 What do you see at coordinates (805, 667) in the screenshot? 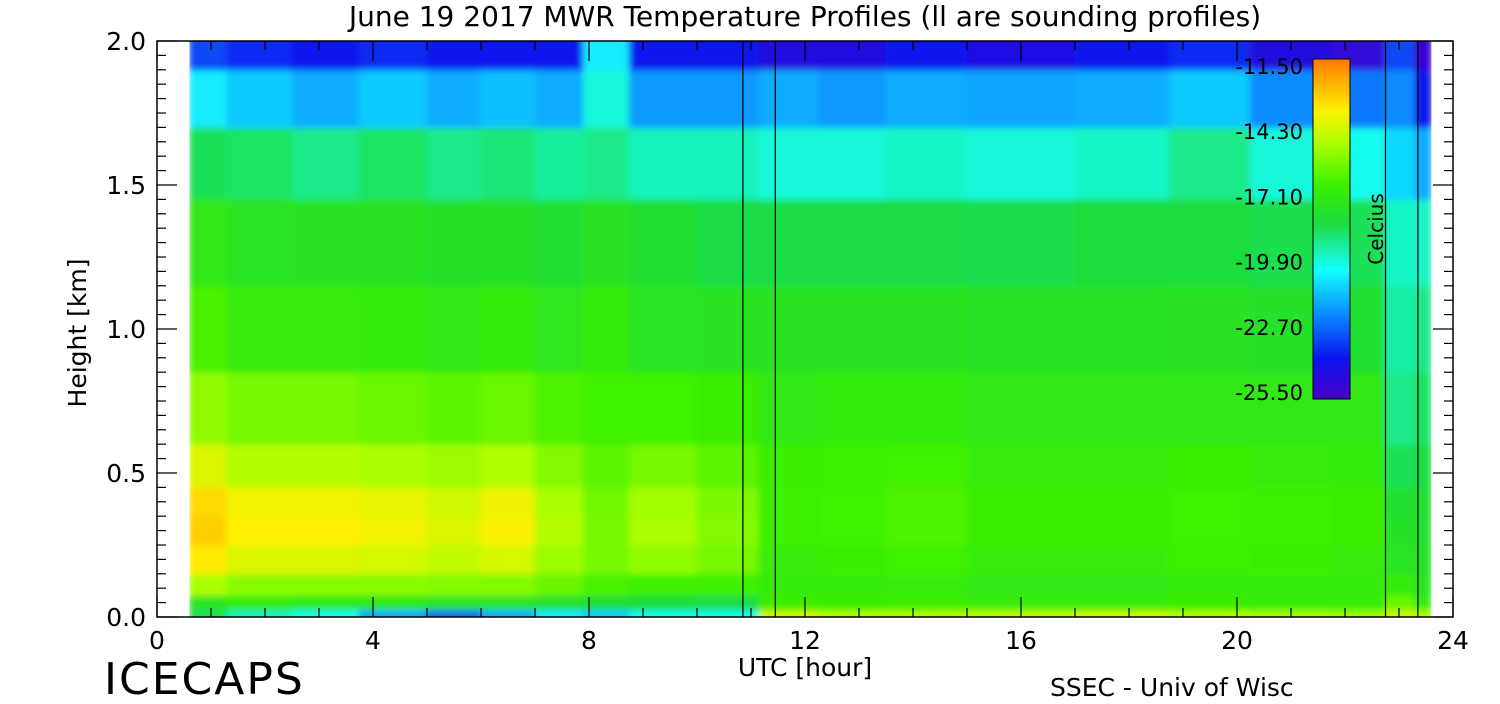
I see `x-axis-label: UTC [hour]` at bounding box center [805, 667].